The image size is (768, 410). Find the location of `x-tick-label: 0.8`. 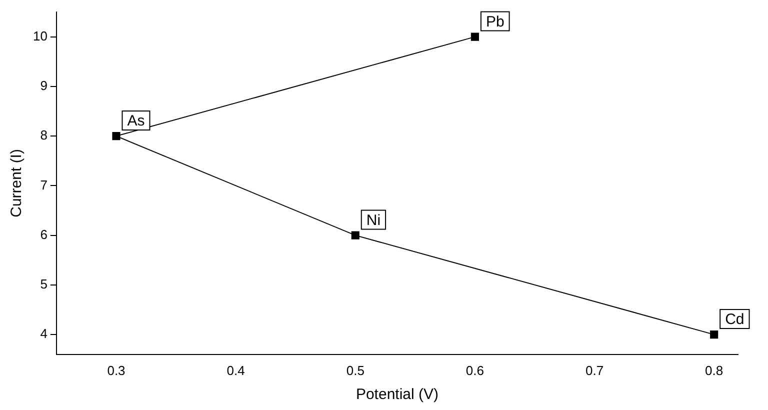

x-tick-label: 0.8 is located at coordinates (714, 370).